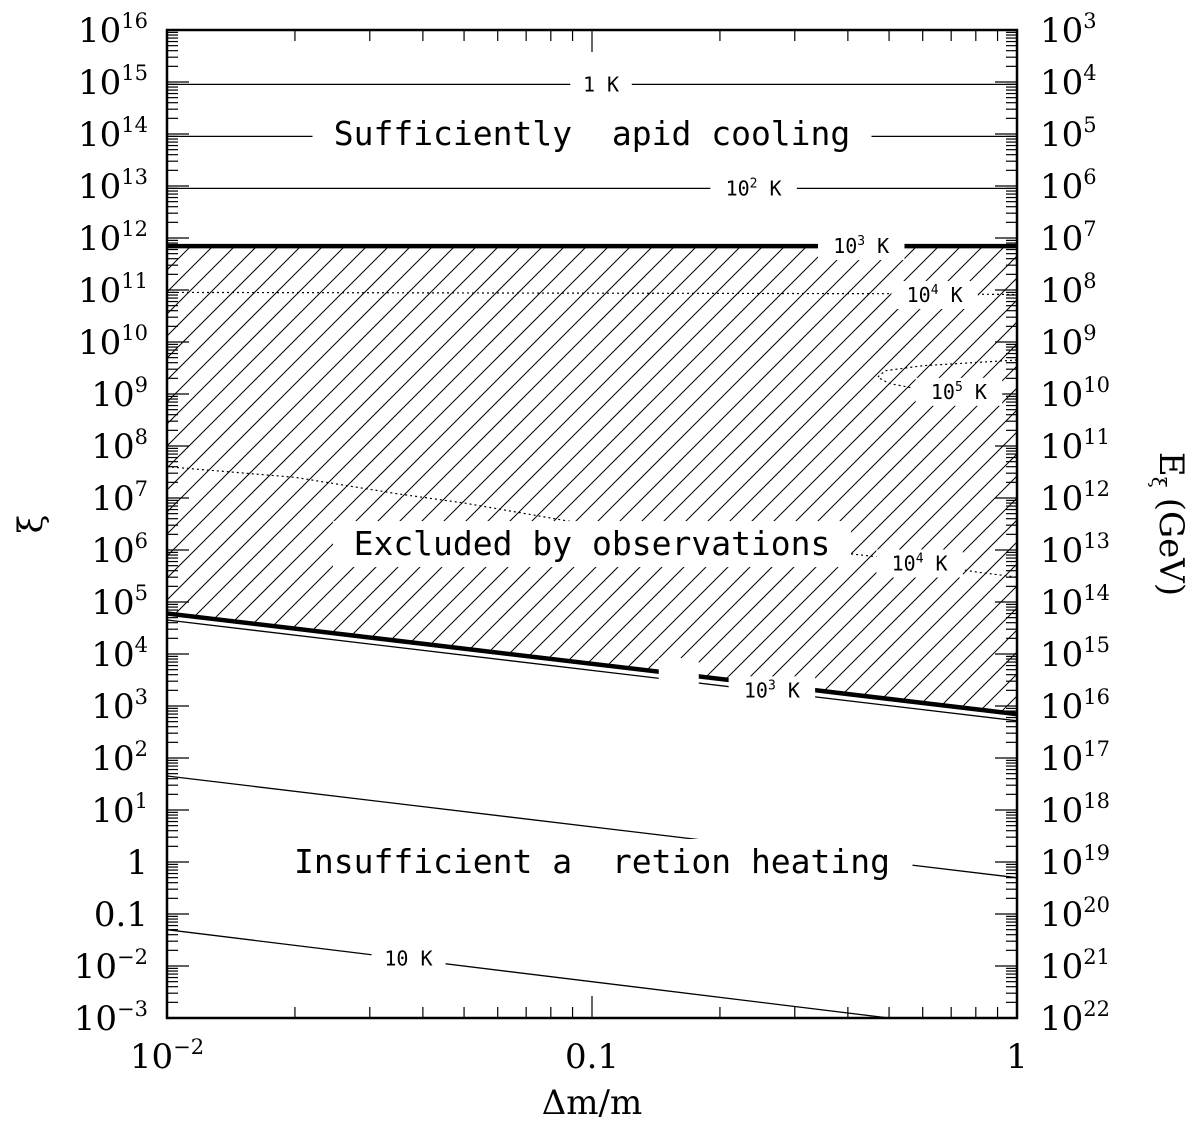 The width and height of the screenshot is (1187, 1126). Describe the element at coordinates (1068, 30) in the screenshot. I see `y2-tick-label: 10³` at that location.